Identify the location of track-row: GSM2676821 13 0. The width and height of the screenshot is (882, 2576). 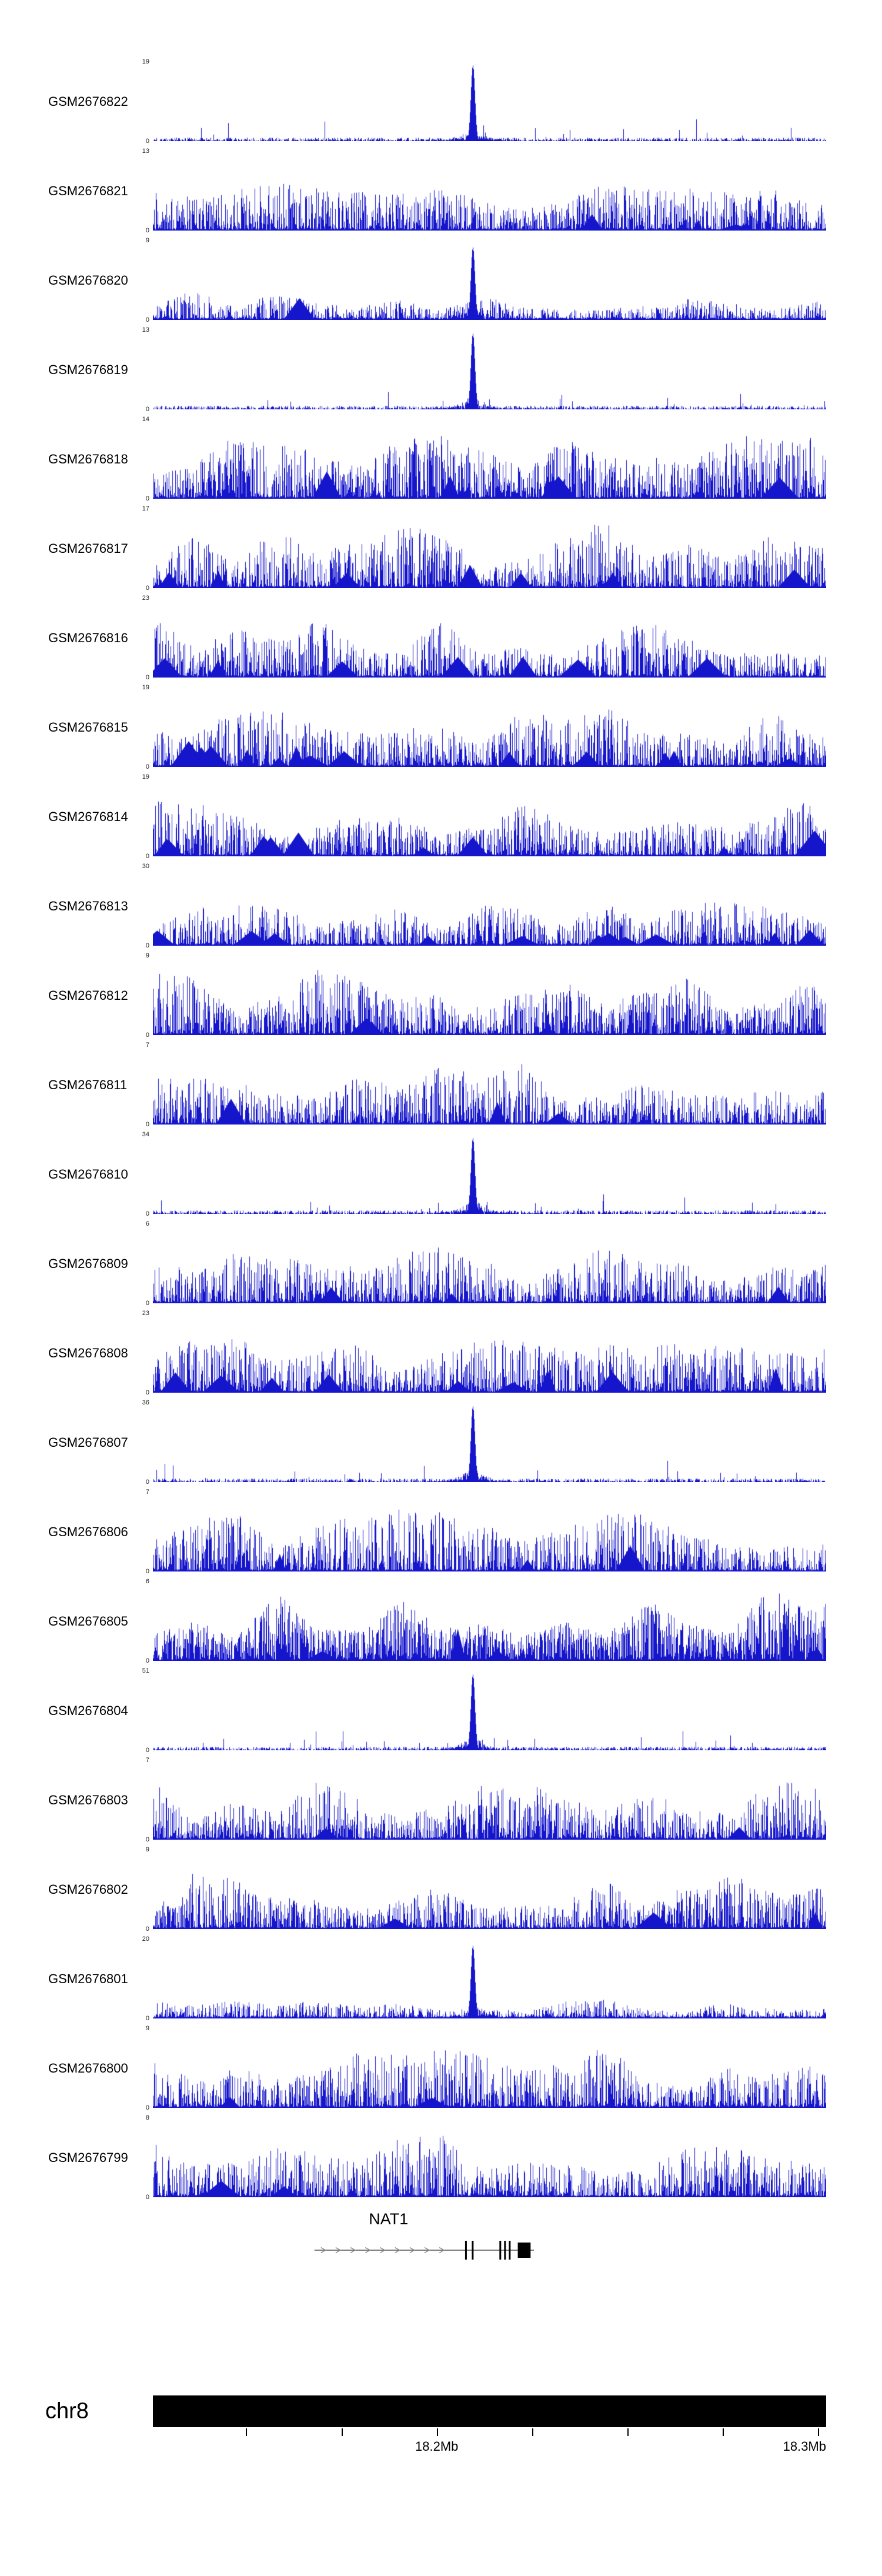
(441, 187).